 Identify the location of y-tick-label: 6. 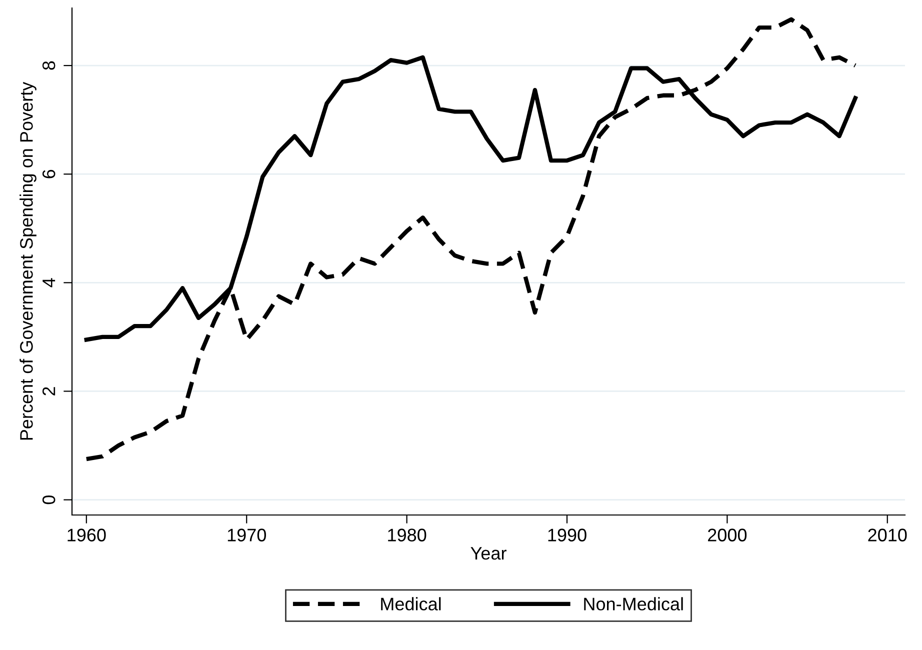
(49, 174).